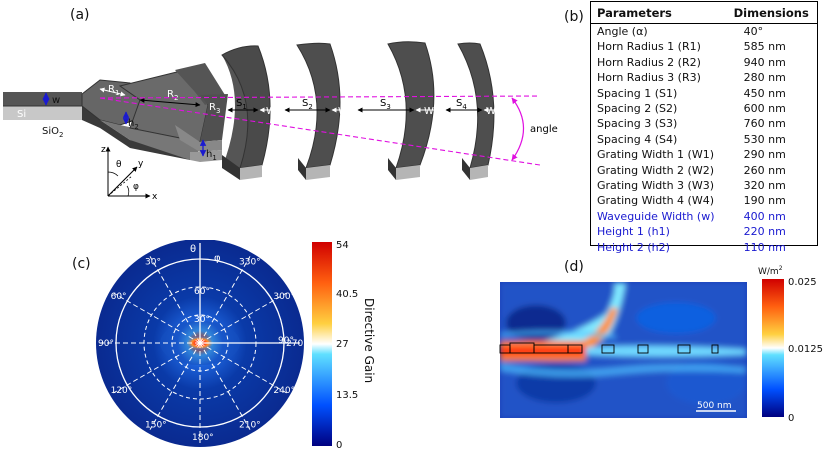 The image size is (830, 454). Describe the element at coordinates (202, 292) in the screenshot. I see `theta-ring-60: 60°` at that location.